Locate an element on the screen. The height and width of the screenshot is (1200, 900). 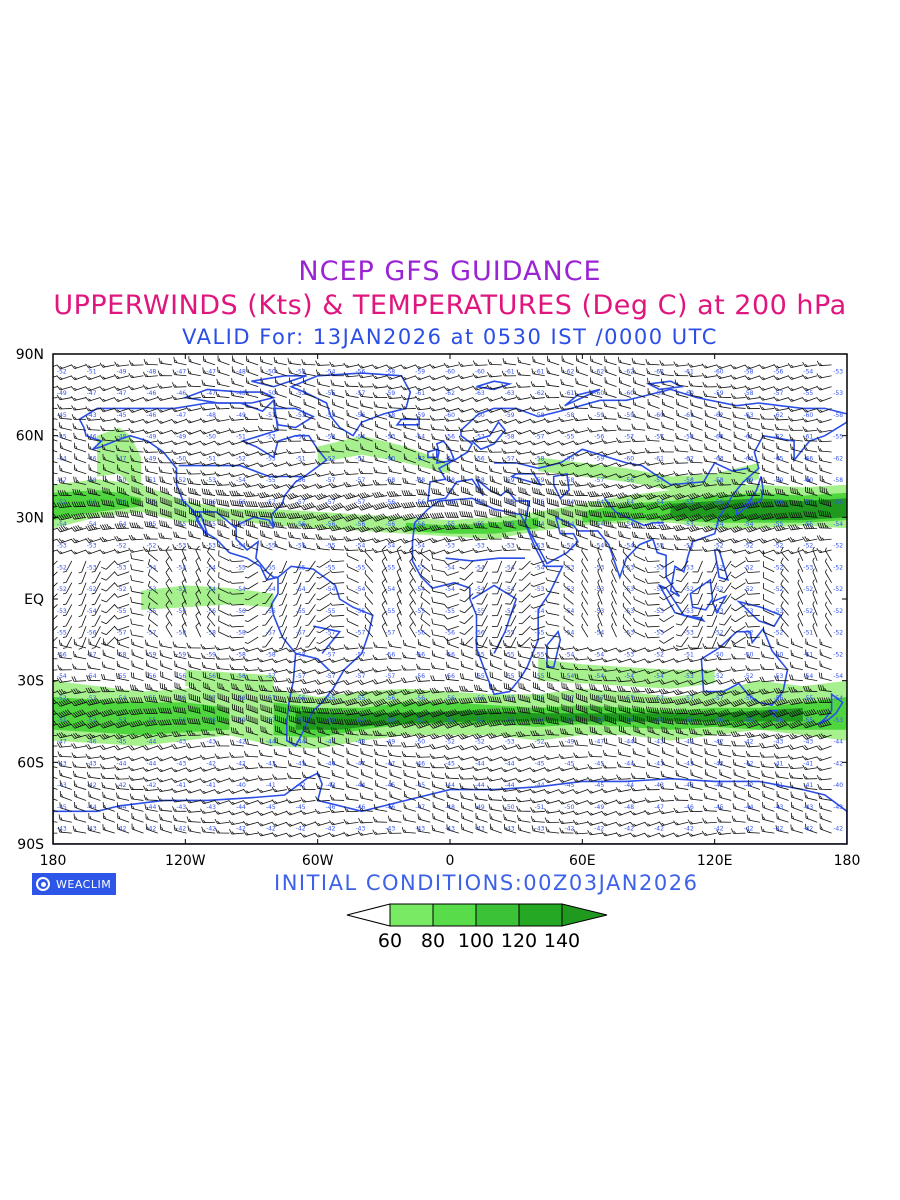
temperature-label: -61 is located at coordinates (689, 371).